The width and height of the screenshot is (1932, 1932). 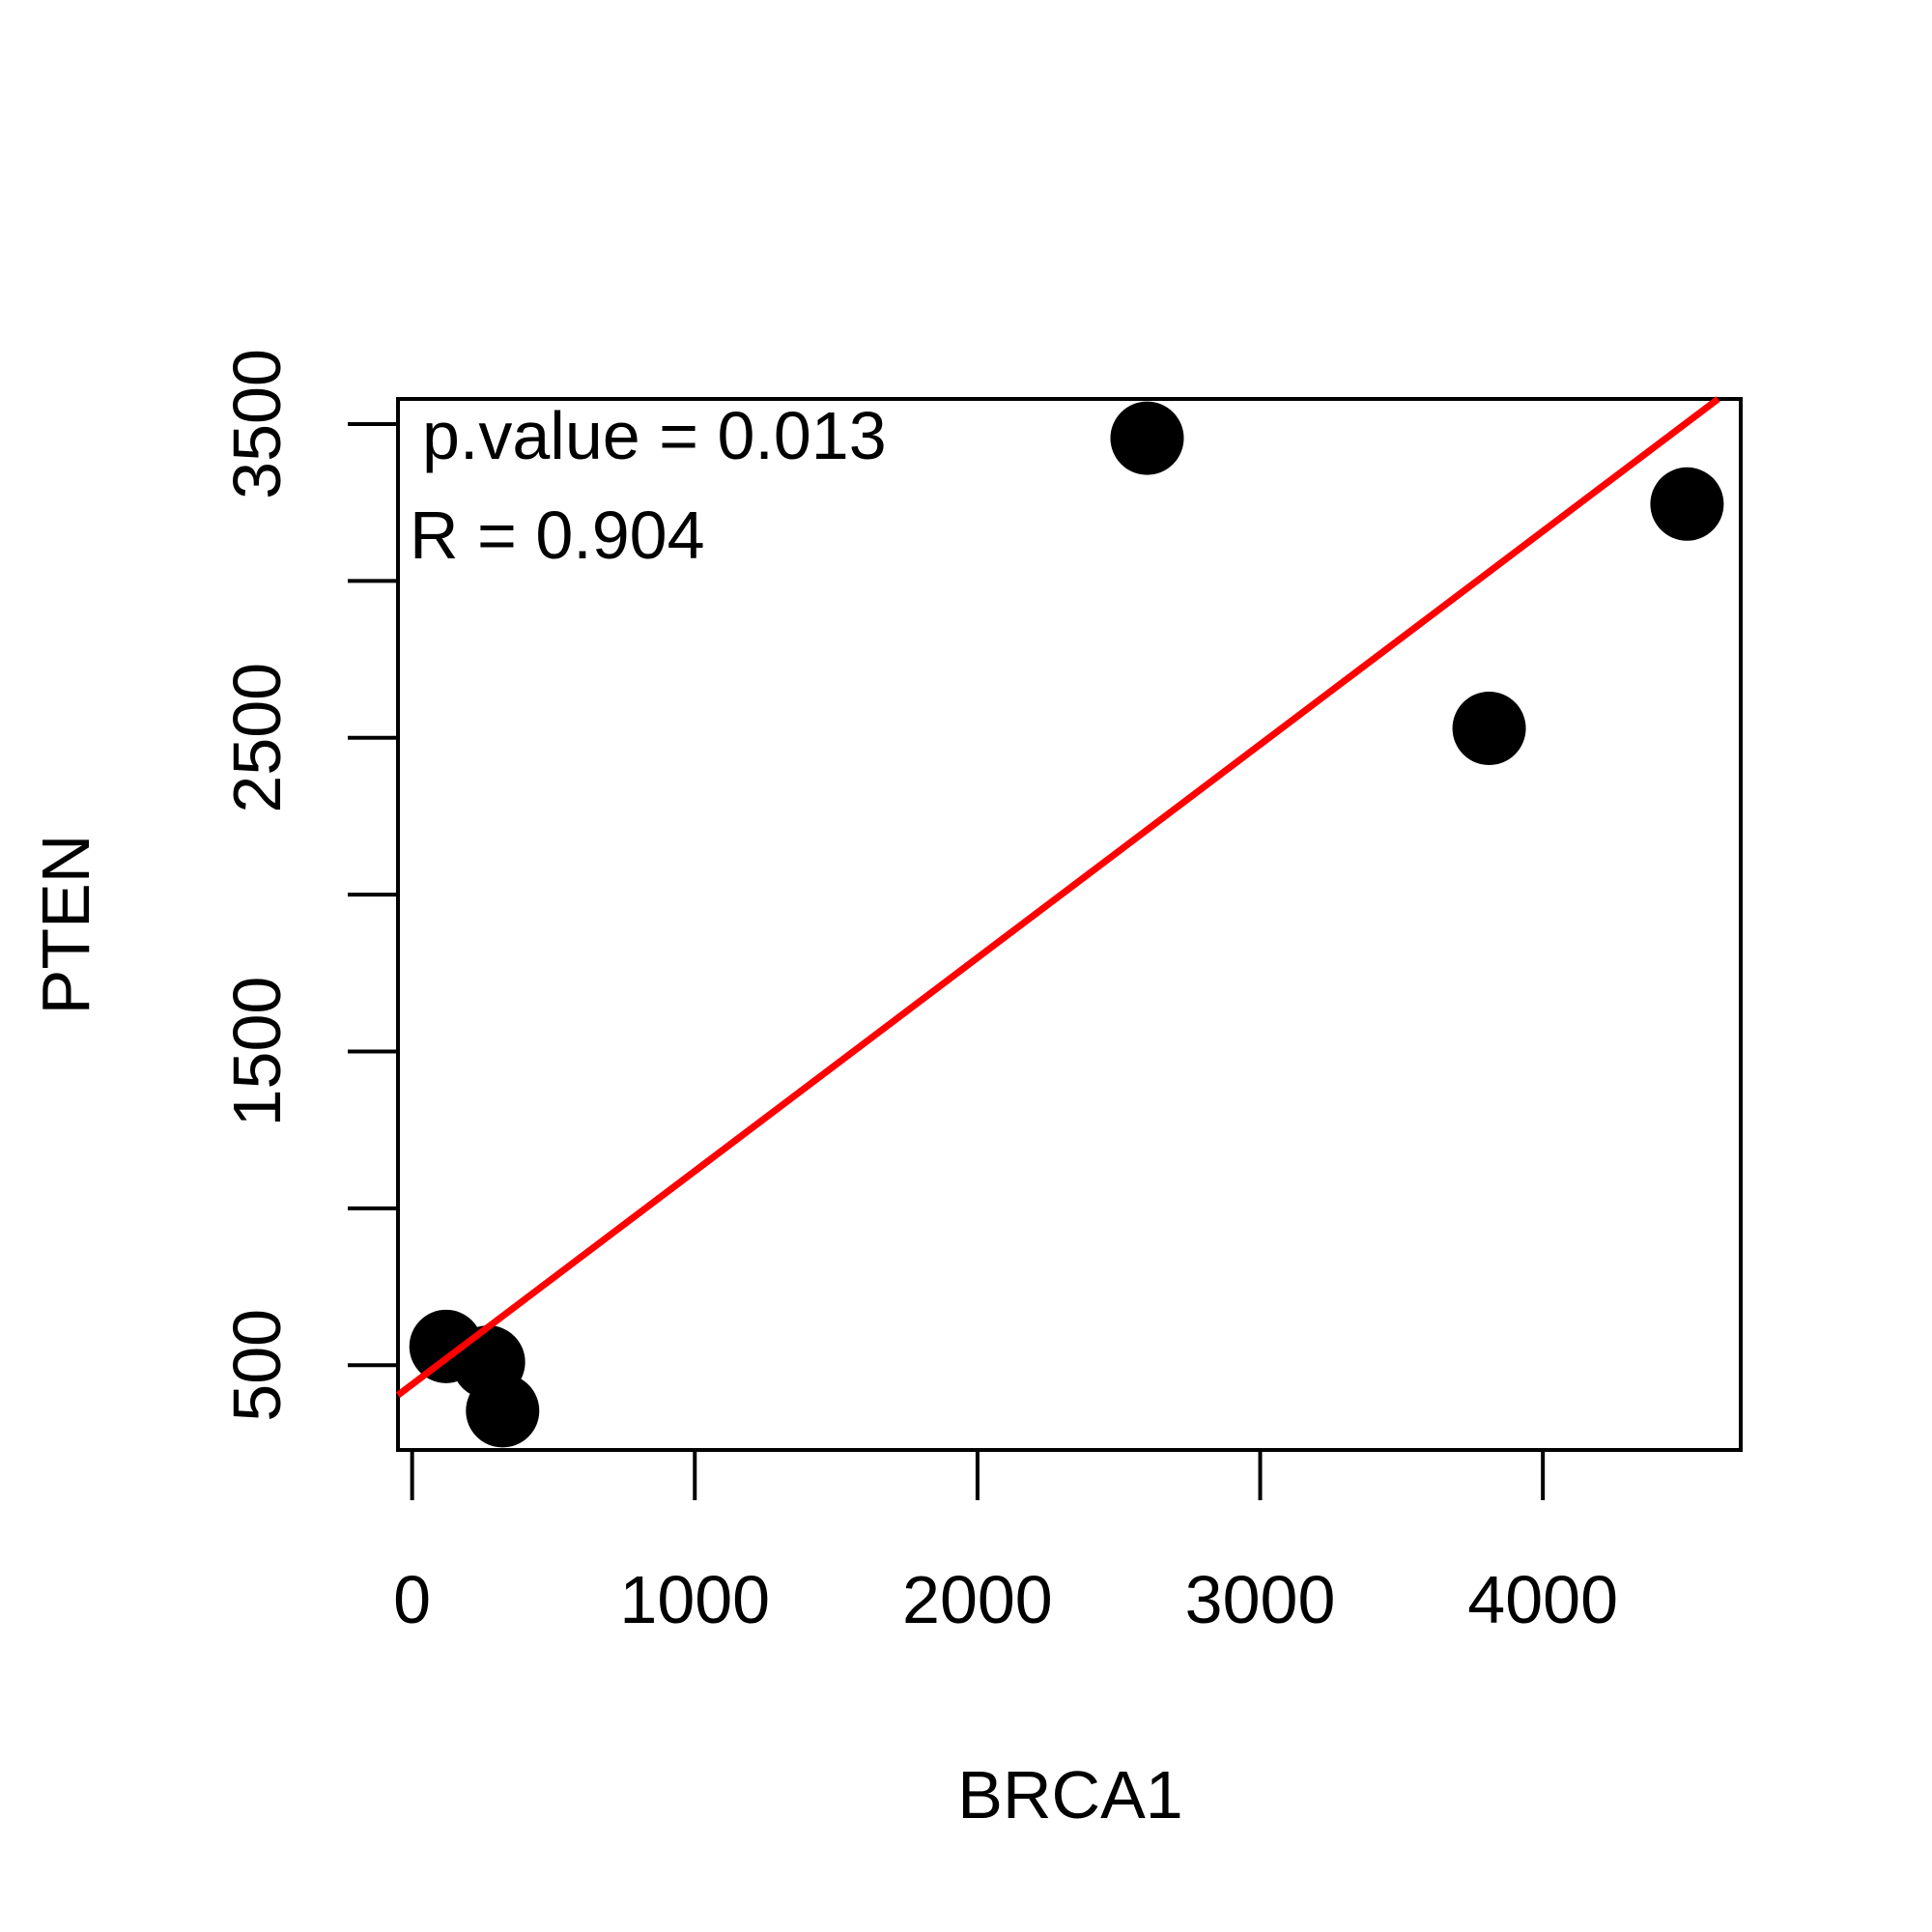 I want to click on y-tick-label: 500, so click(x=257, y=1365).